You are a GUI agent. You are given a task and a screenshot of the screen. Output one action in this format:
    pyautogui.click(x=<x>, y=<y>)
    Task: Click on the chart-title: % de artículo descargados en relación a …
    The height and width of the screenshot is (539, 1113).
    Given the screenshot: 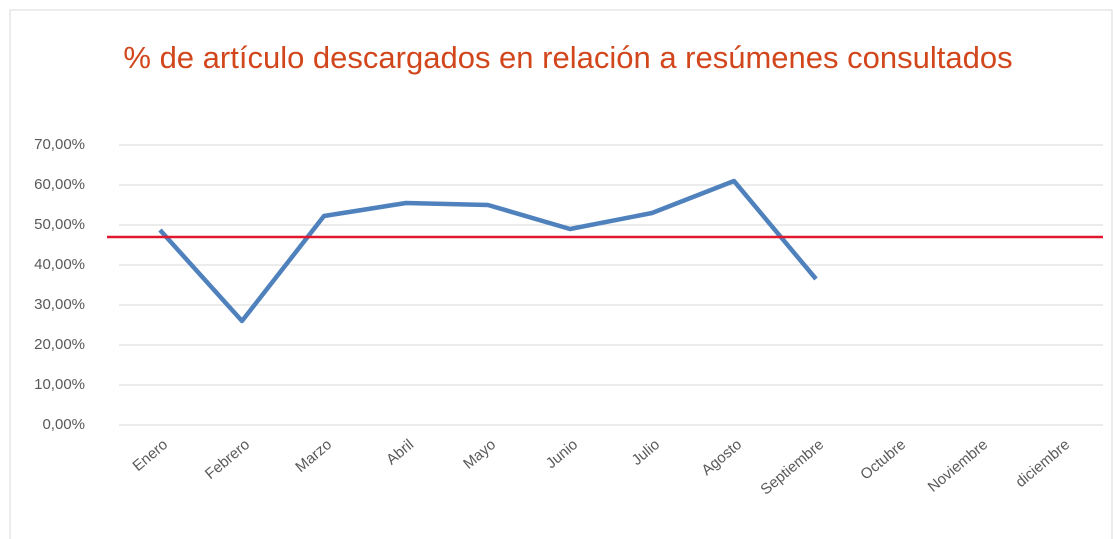 What is the action you would take?
    pyautogui.click(x=567, y=57)
    